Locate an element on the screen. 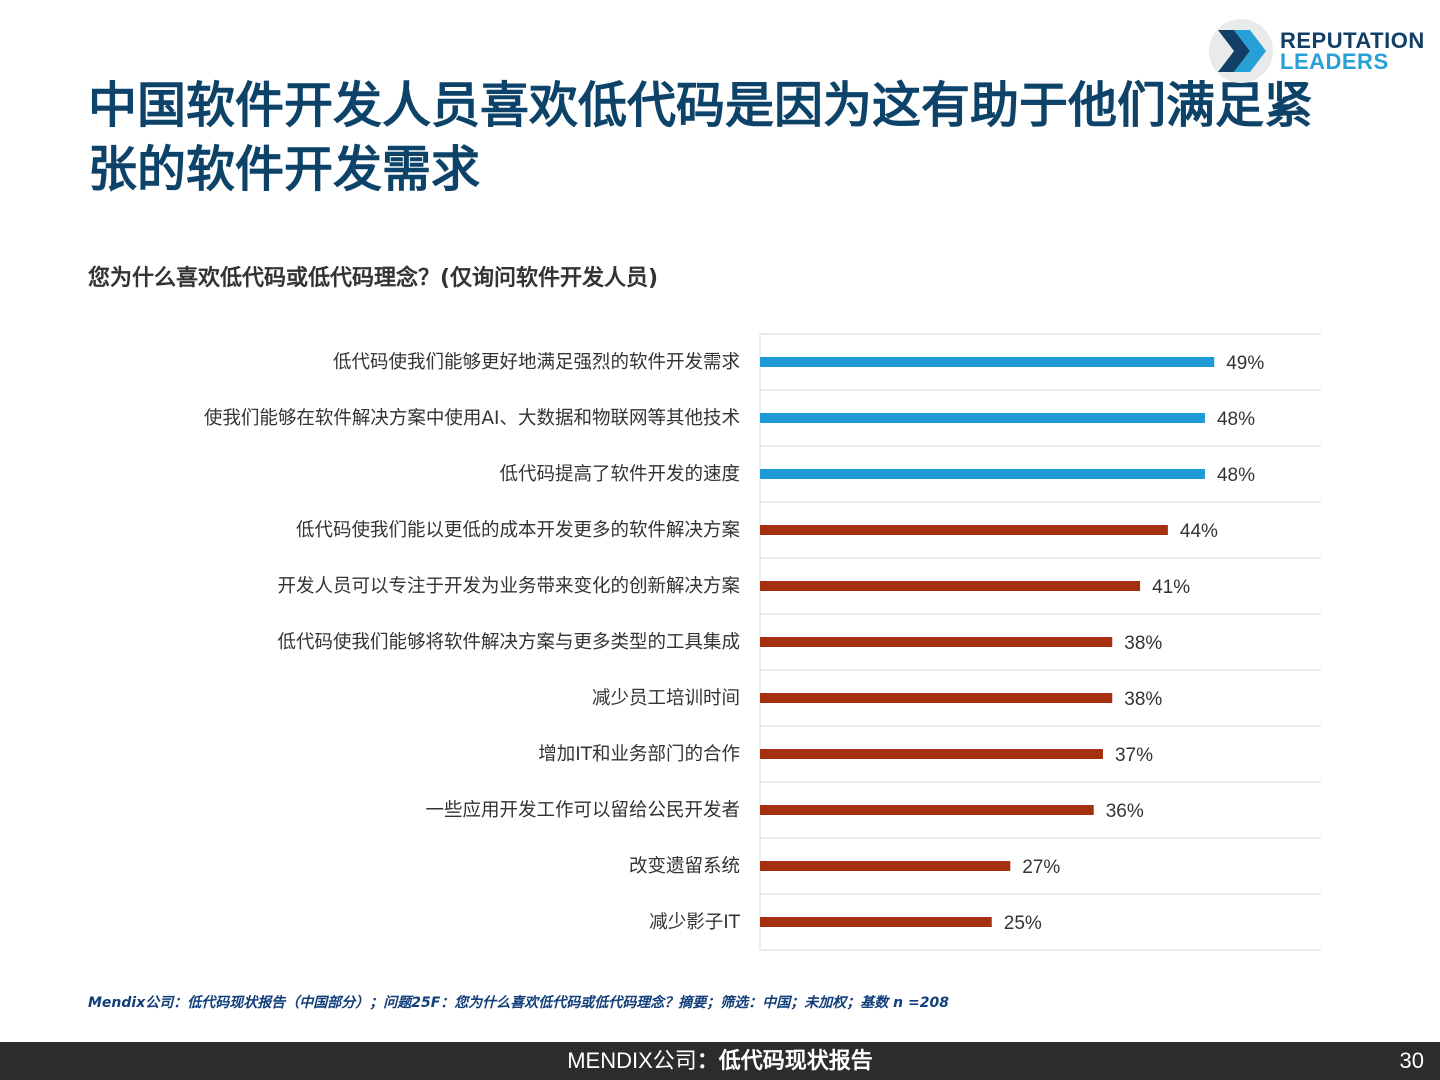 This screenshot has width=1440, height=1080. value-label: 27% is located at coordinates (1041, 867).